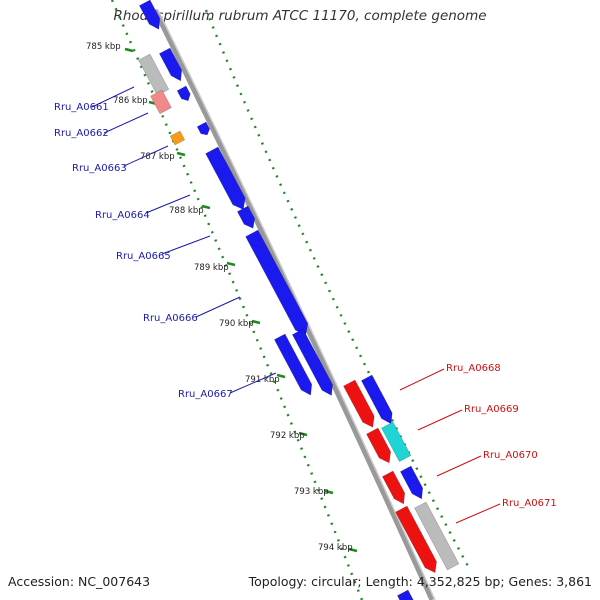  Describe the element at coordinates (103, 47) in the screenshot. I see `kbp-label: 785 kbp` at that location.